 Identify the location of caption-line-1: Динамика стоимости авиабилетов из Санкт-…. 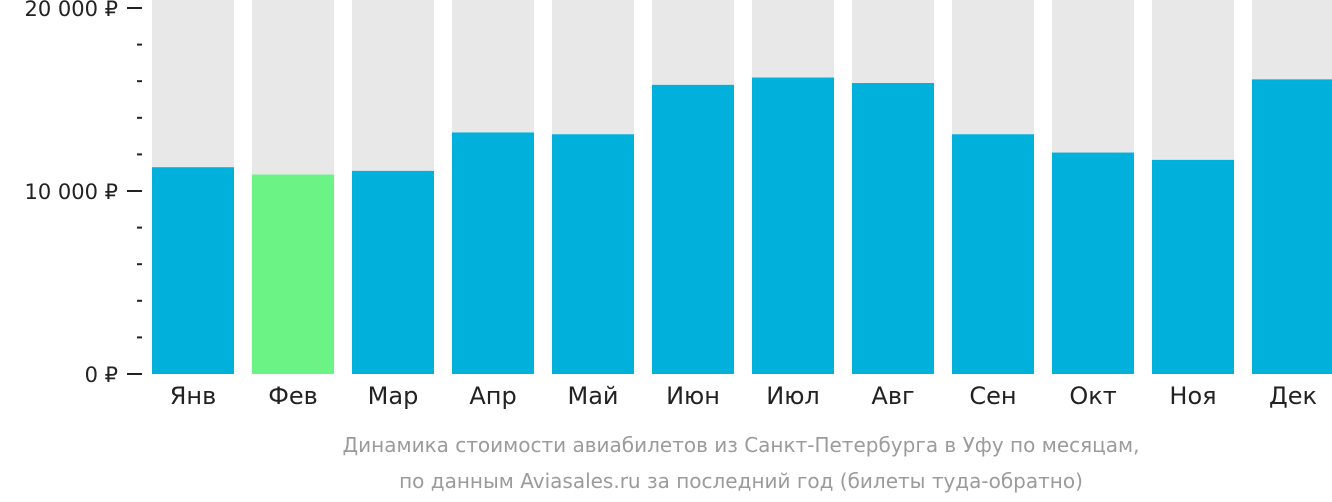
(741, 445).